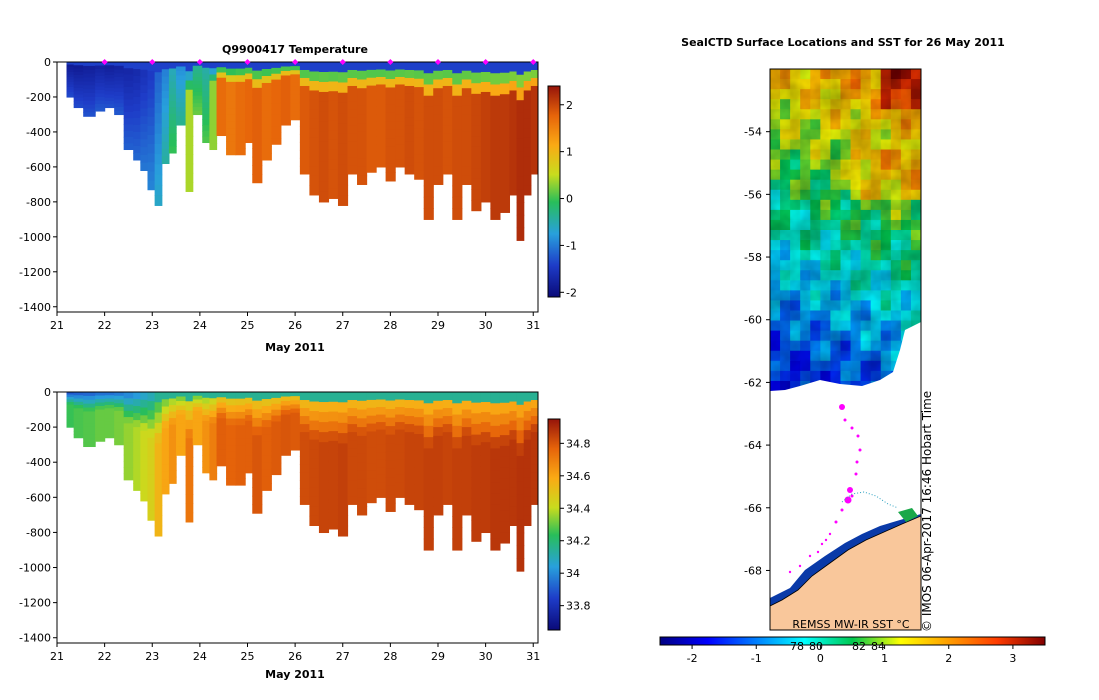  Describe the element at coordinates (845, 230) in the screenshot. I see `sst-texture` at that location.